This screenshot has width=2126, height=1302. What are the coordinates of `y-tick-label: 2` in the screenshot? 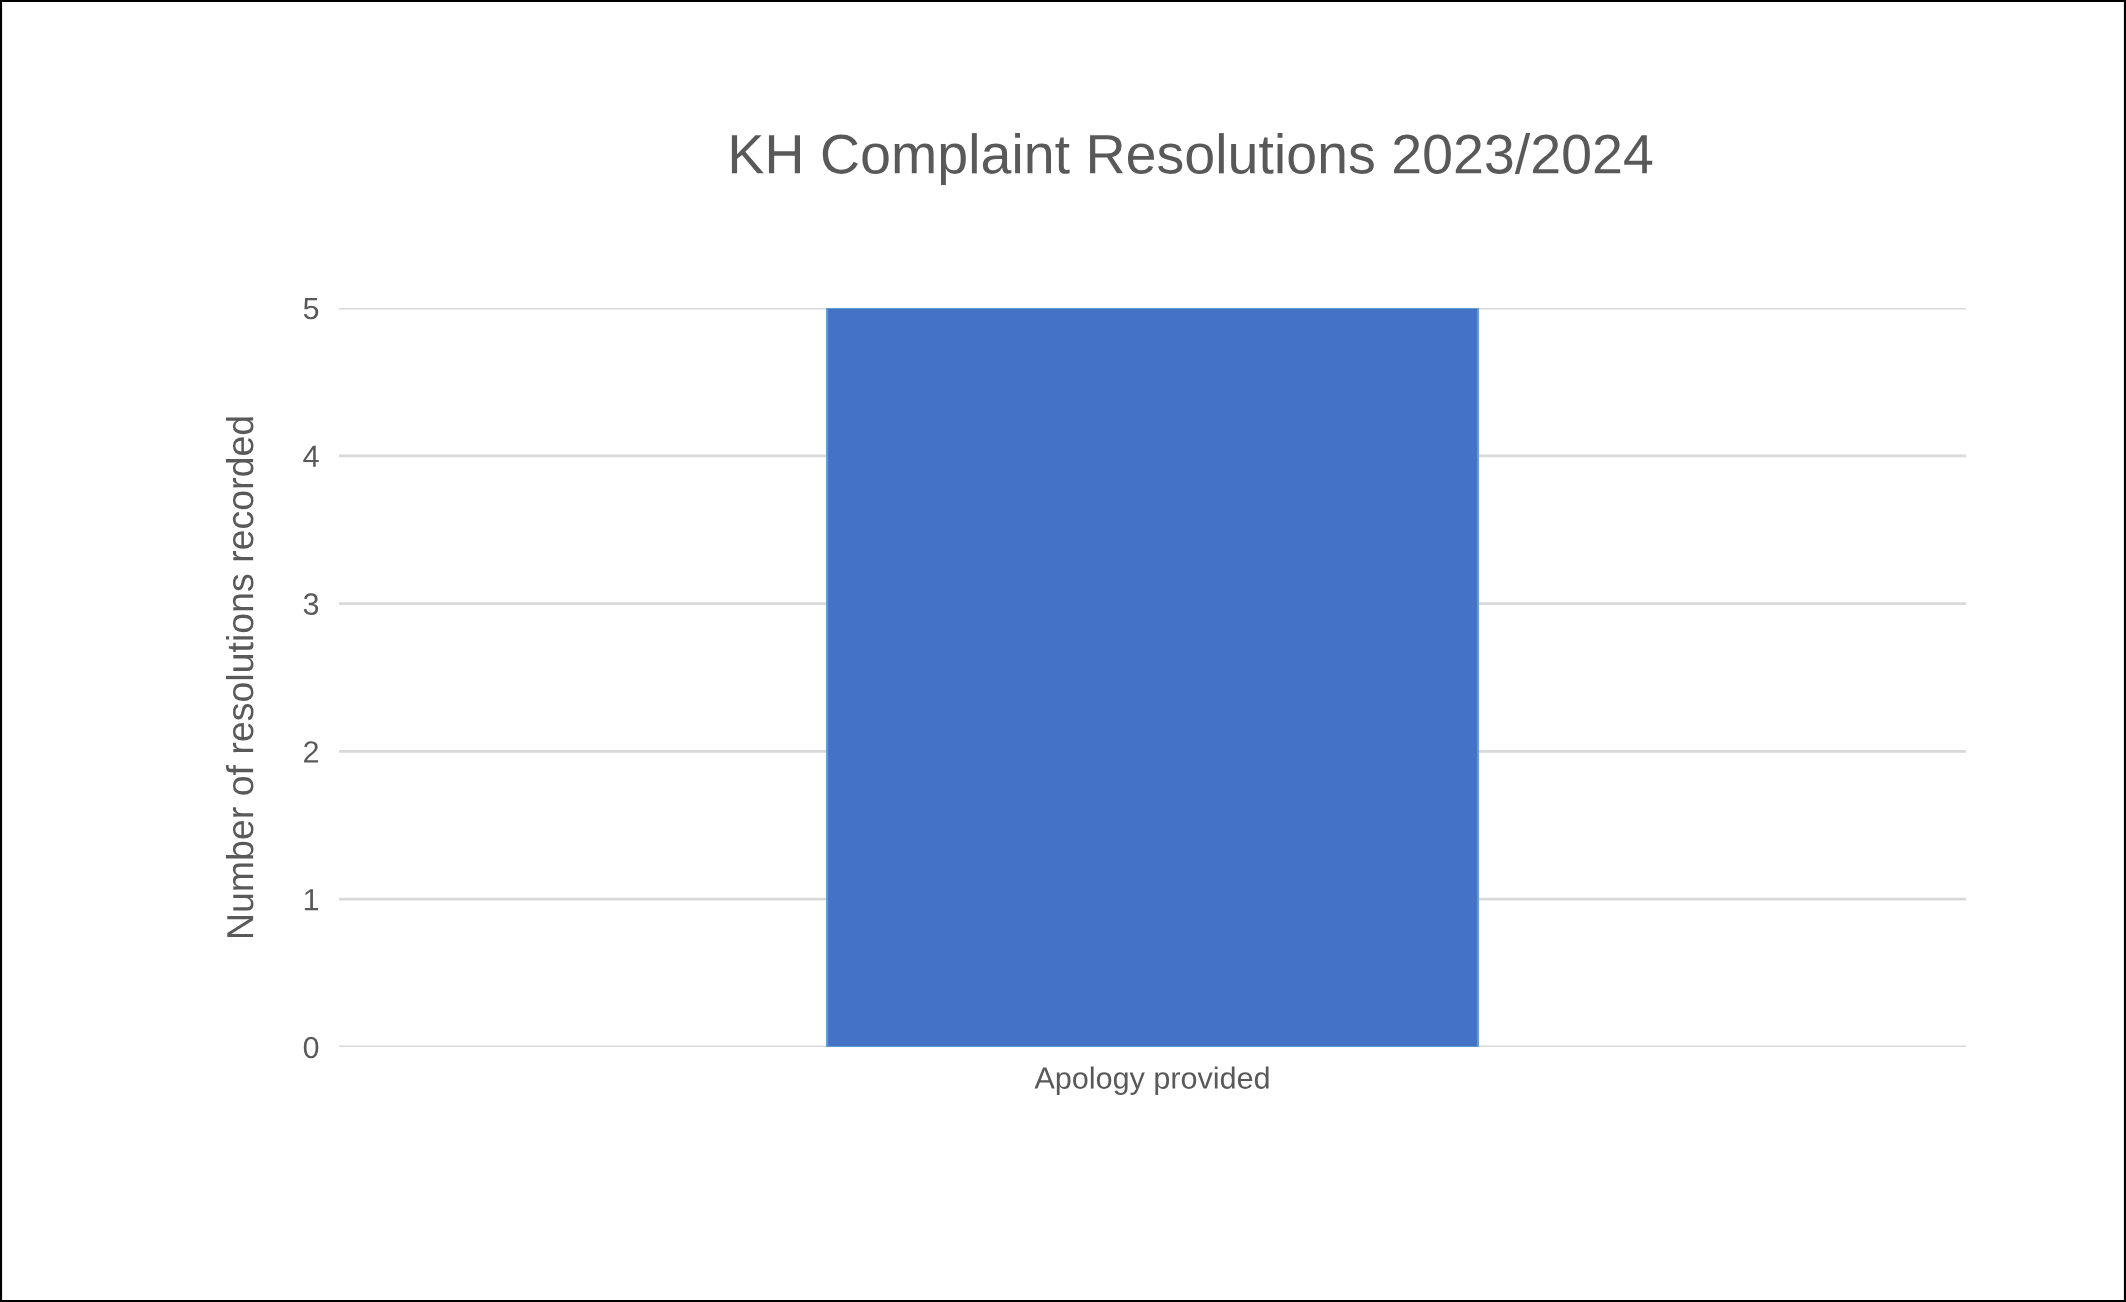 It's located at (311, 752).